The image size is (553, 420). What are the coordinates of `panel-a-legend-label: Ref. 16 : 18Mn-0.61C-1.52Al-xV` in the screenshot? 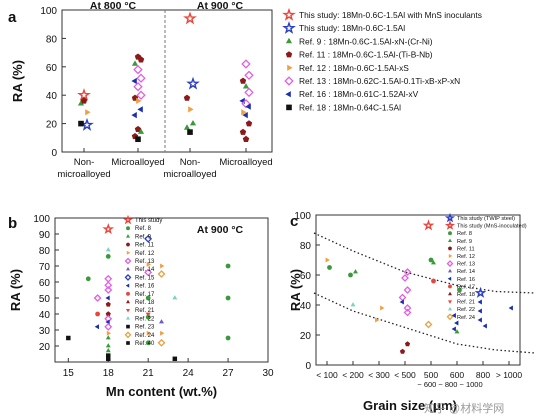 It's located at (359, 94).